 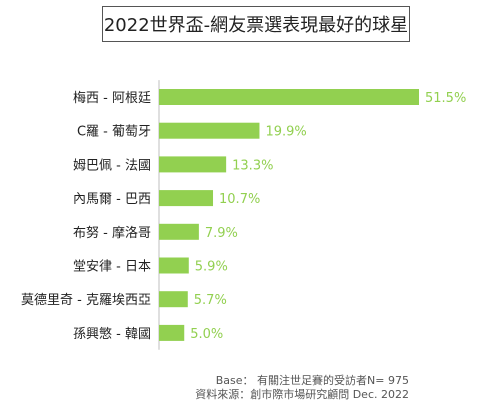 I want to click on value-label: 7.9%, so click(x=221, y=233).